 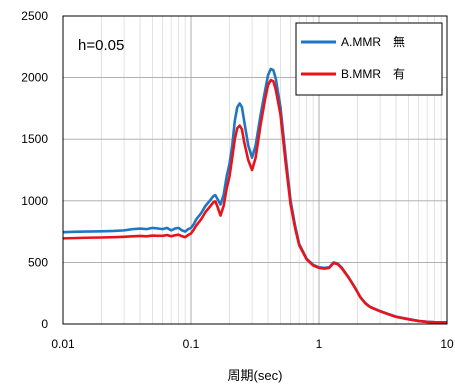 I want to click on x-tick-label: 0.1, so click(x=191, y=344).